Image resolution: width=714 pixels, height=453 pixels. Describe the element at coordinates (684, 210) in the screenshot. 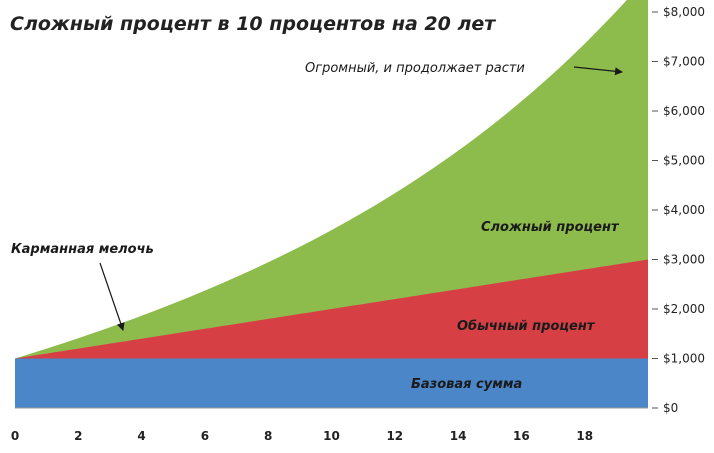

I see `y-tick-label: $4,000` at that location.